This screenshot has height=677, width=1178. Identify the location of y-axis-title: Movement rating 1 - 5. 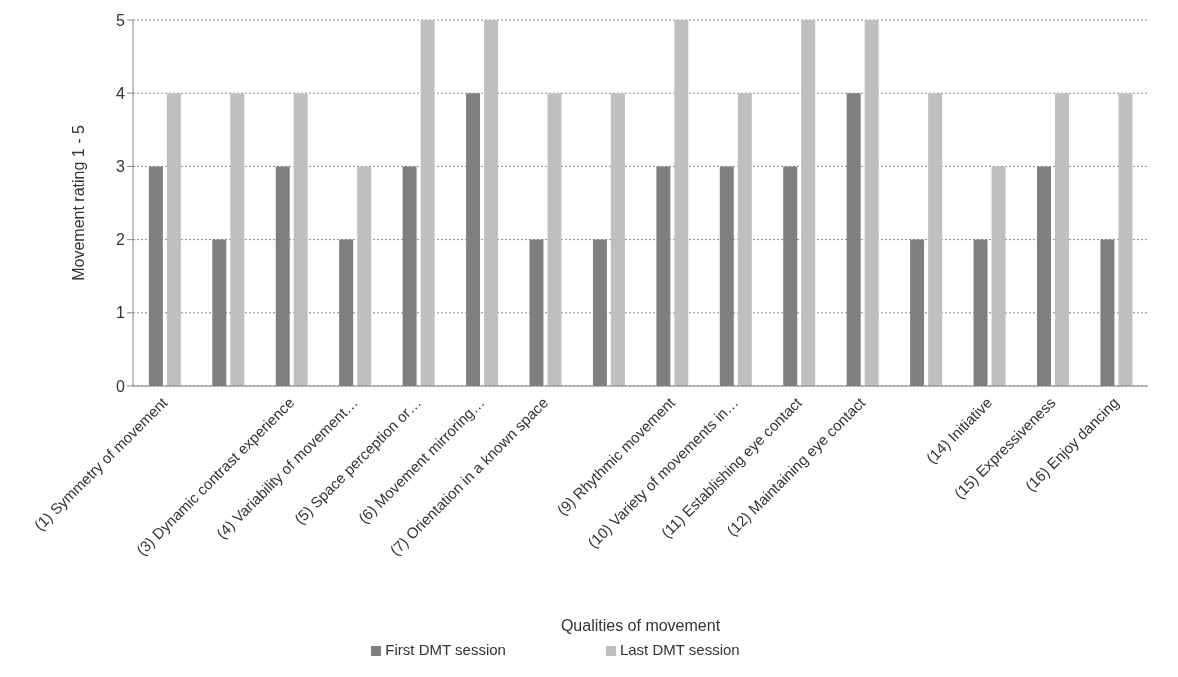
(78, 203).